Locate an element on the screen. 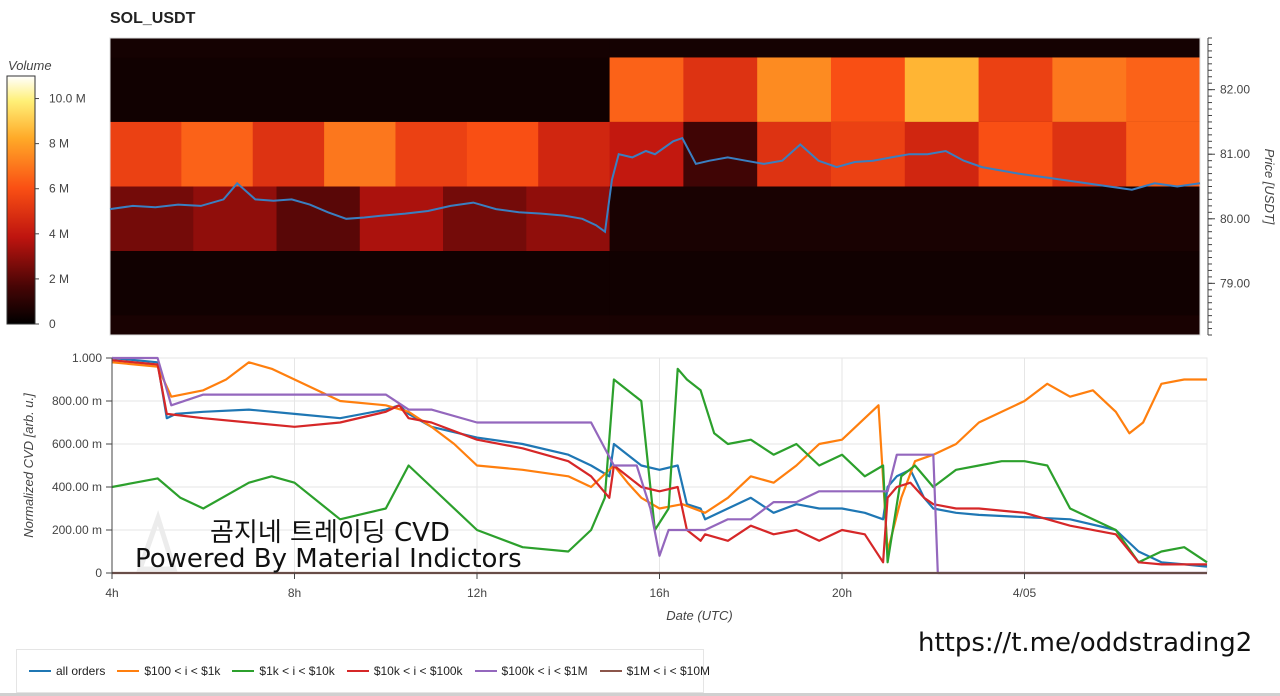  colorbar-tick-label: 10.0 M is located at coordinates (67, 99).